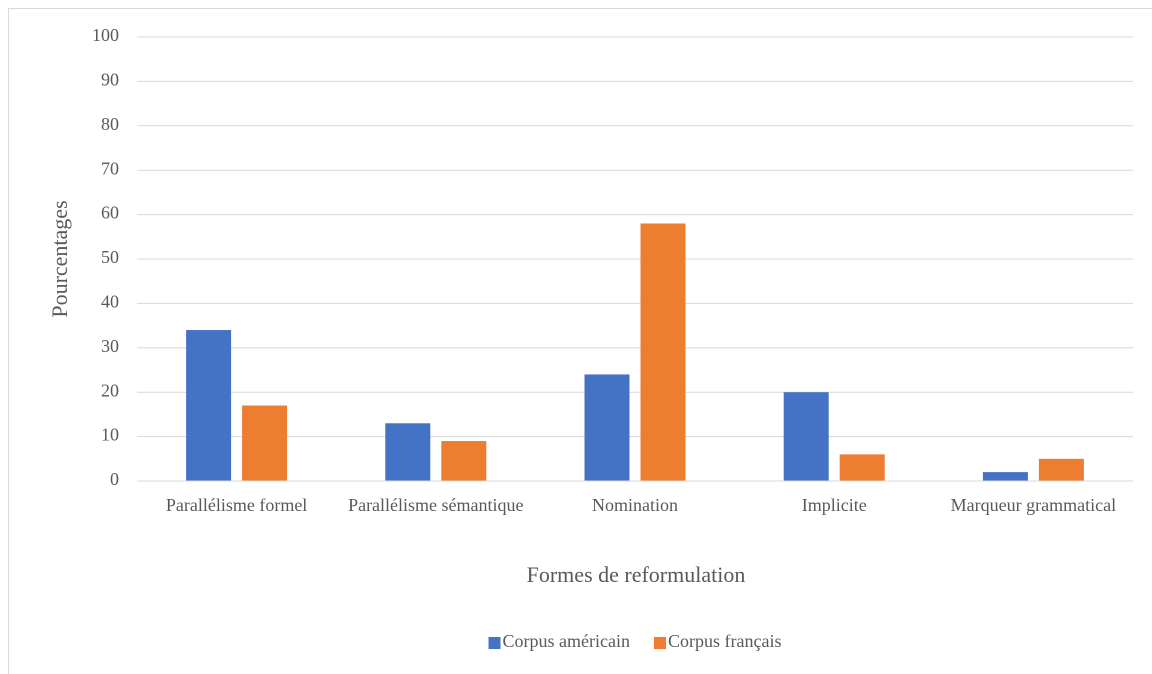 Image resolution: width=1152 pixels, height=674 pixels. What do you see at coordinates (110, 80) in the screenshot?
I see `y-tick-label: 90` at bounding box center [110, 80].